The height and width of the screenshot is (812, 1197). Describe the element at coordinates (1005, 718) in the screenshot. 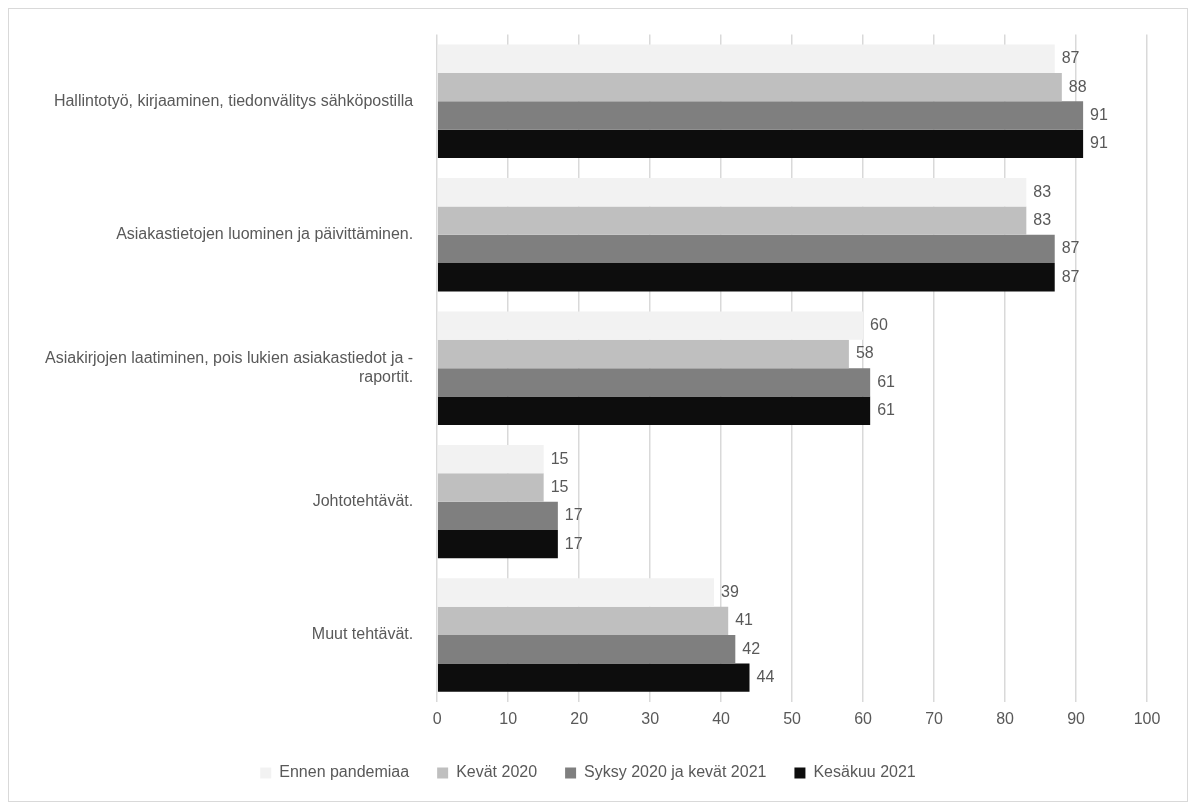

I see `x-tick-label: 80` at that location.